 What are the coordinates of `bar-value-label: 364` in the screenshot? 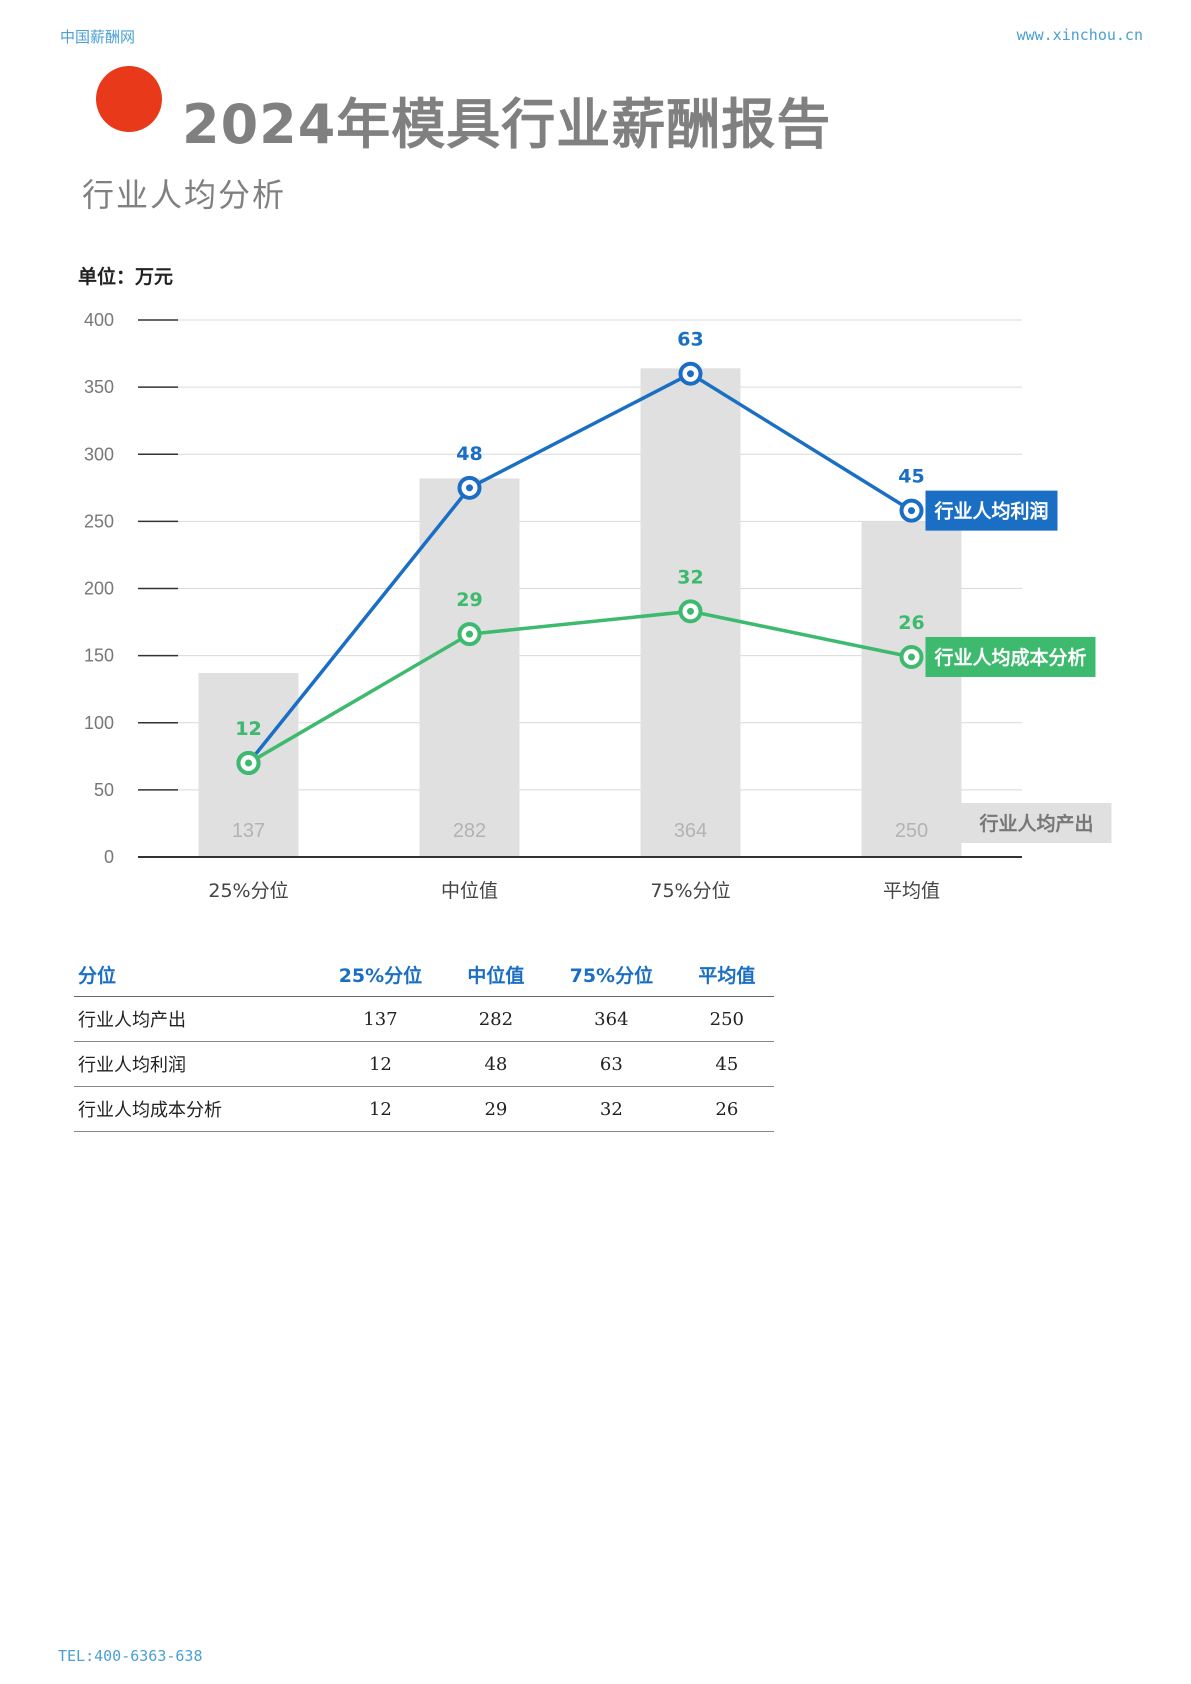 It's located at (690, 831).